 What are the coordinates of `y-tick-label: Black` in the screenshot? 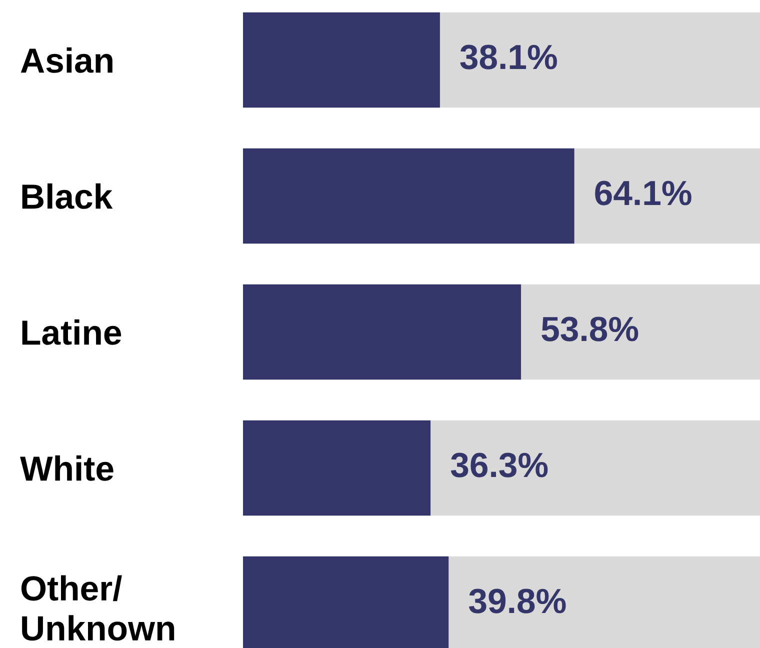 It's located at (67, 196).